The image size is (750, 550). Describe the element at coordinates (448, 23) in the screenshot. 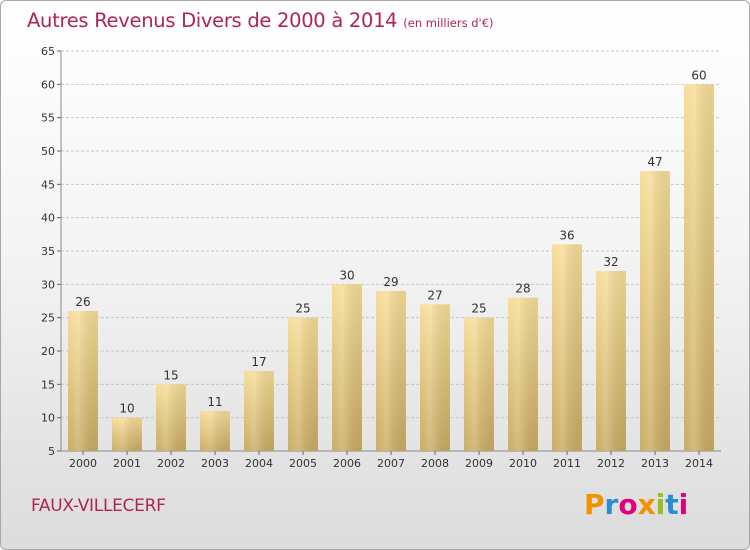

I see `chart-subtitle: (en milliers d'€)` at that location.